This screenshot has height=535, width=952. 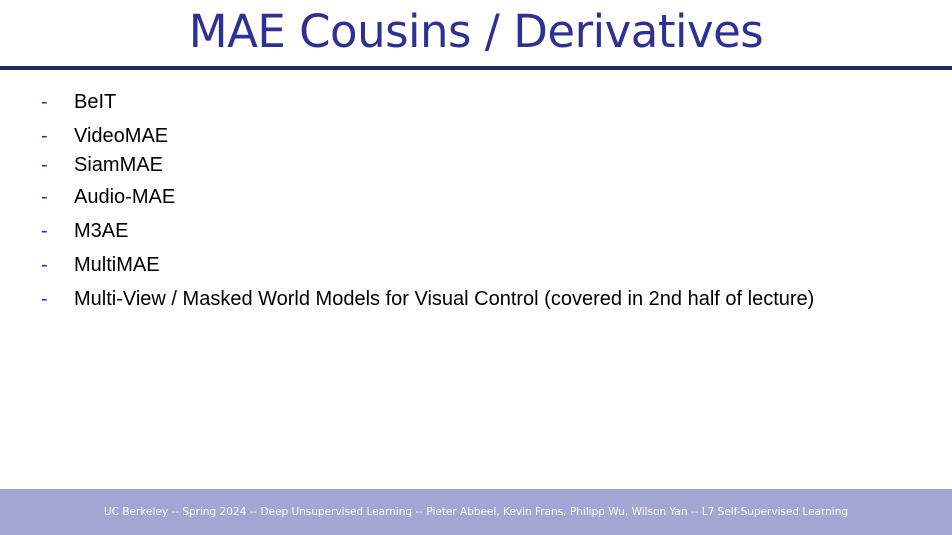 What do you see at coordinates (117, 265) in the screenshot?
I see `bullet-text: MultiMAE` at bounding box center [117, 265].